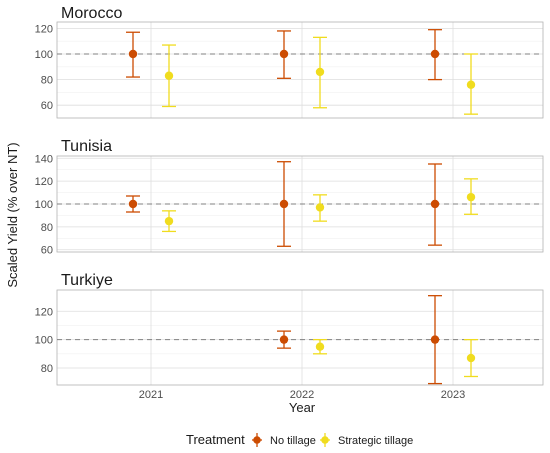  I want to click on legend-label: No tillage, so click(293, 441).